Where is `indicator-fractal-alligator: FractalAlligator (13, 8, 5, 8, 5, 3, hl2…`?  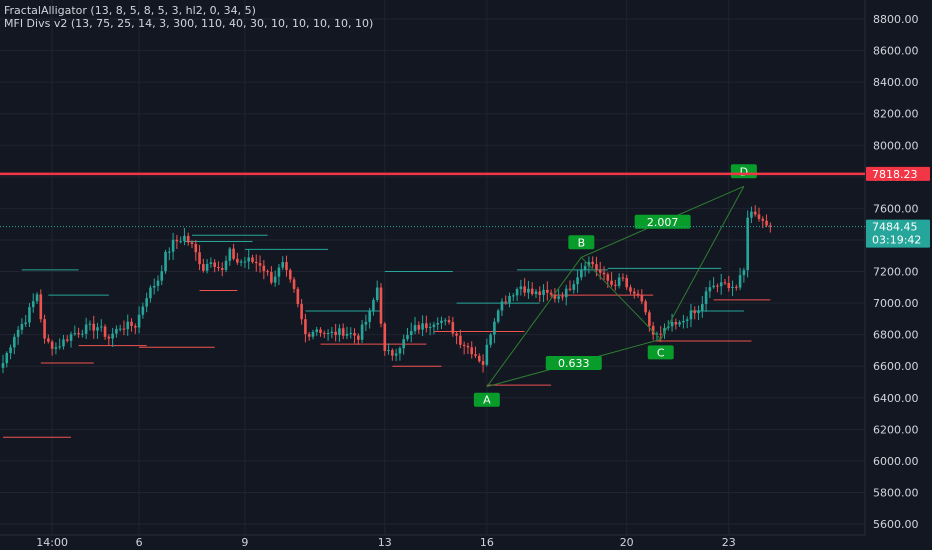 indicator-fractal-alligator: FractalAlligator (13, 8, 5, 8, 5, 3, hl2… is located at coordinates (130, 10).